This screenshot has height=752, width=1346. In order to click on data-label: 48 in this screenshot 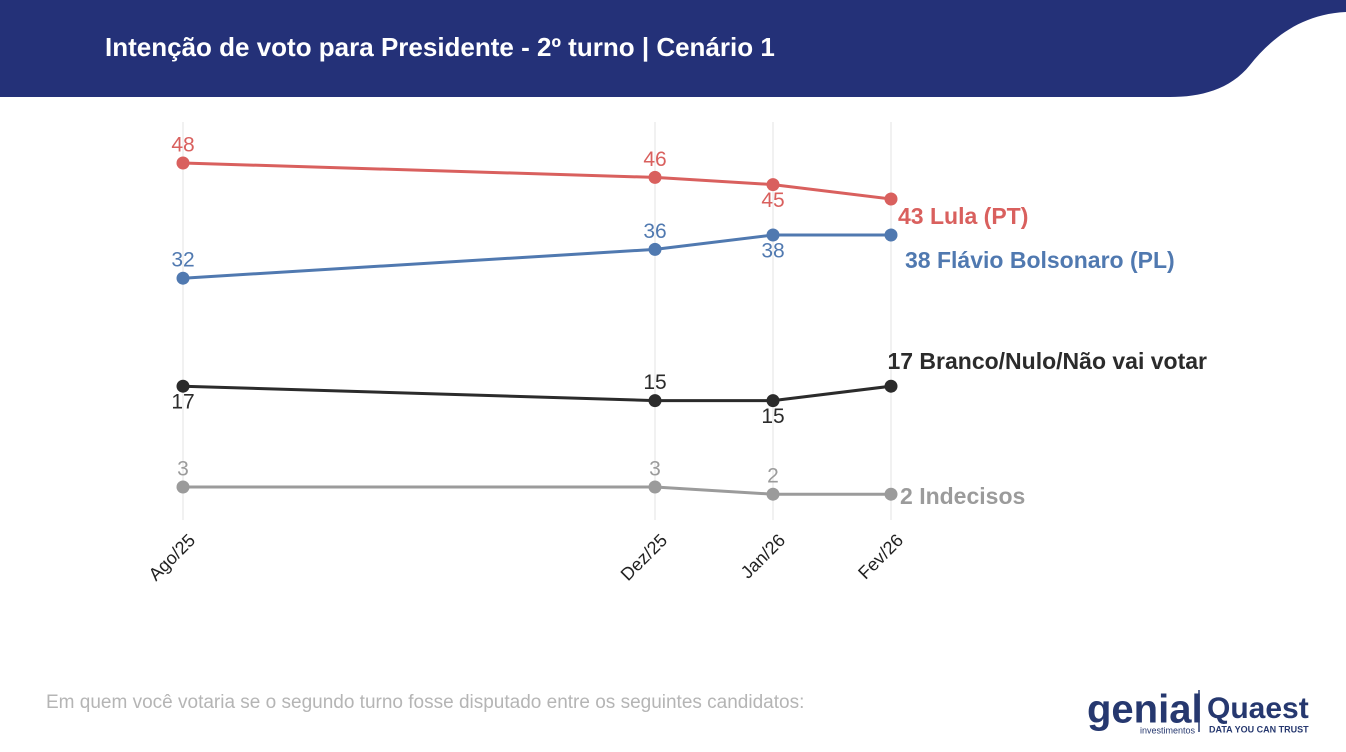, I will do `click(182, 145)`.